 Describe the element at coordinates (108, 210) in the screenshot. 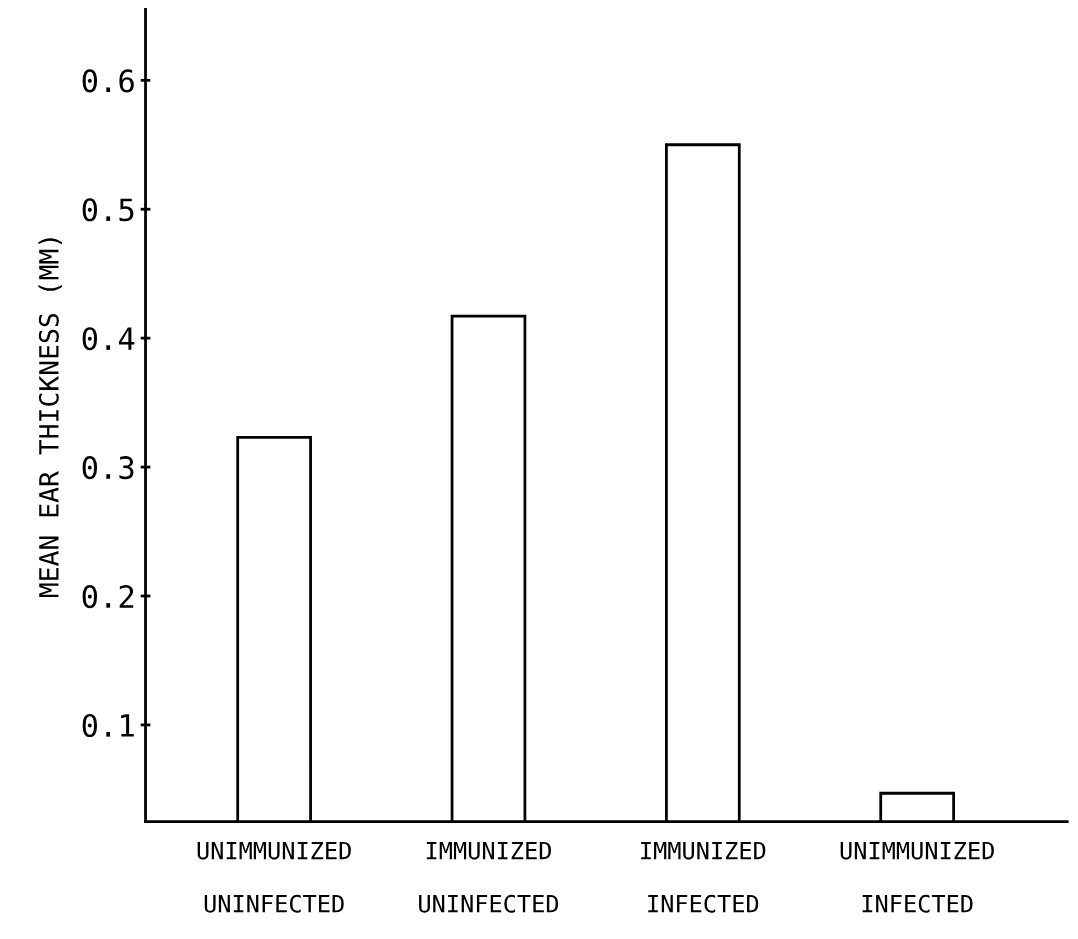

I see `y-tick-label: 0.5` at that location.